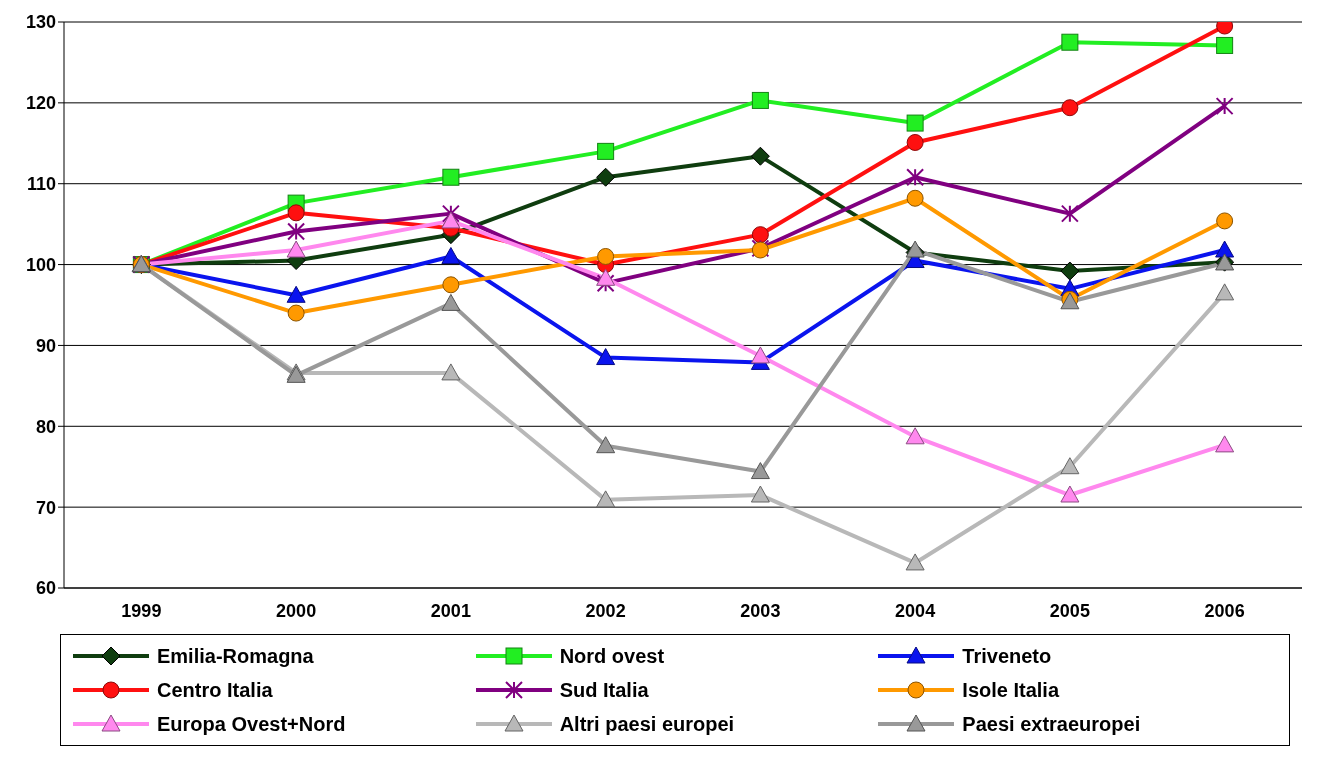  What do you see at coordinates (45, 426) in the screenshot?
I see `y-tick-label: 80` at bounding box center [45, 426].